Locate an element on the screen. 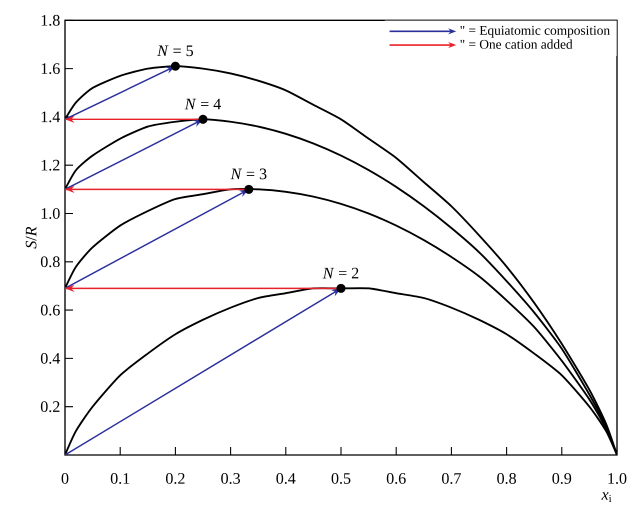 This screenshot has height=509, width=629. legend-label: " = Equiatomic composition is located at coordinates (535, 32).